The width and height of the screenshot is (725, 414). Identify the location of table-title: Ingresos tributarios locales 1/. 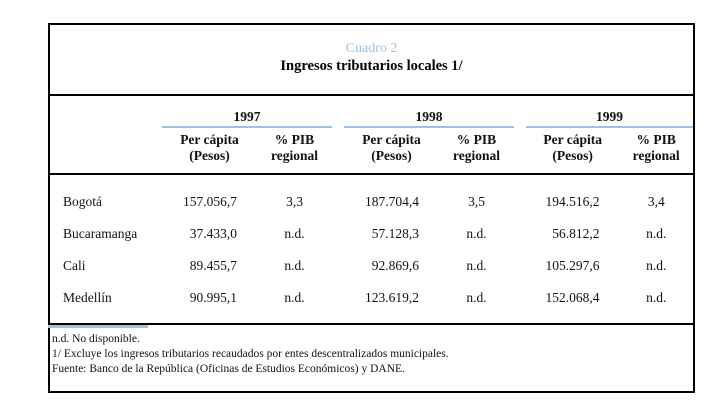
(371, 66).